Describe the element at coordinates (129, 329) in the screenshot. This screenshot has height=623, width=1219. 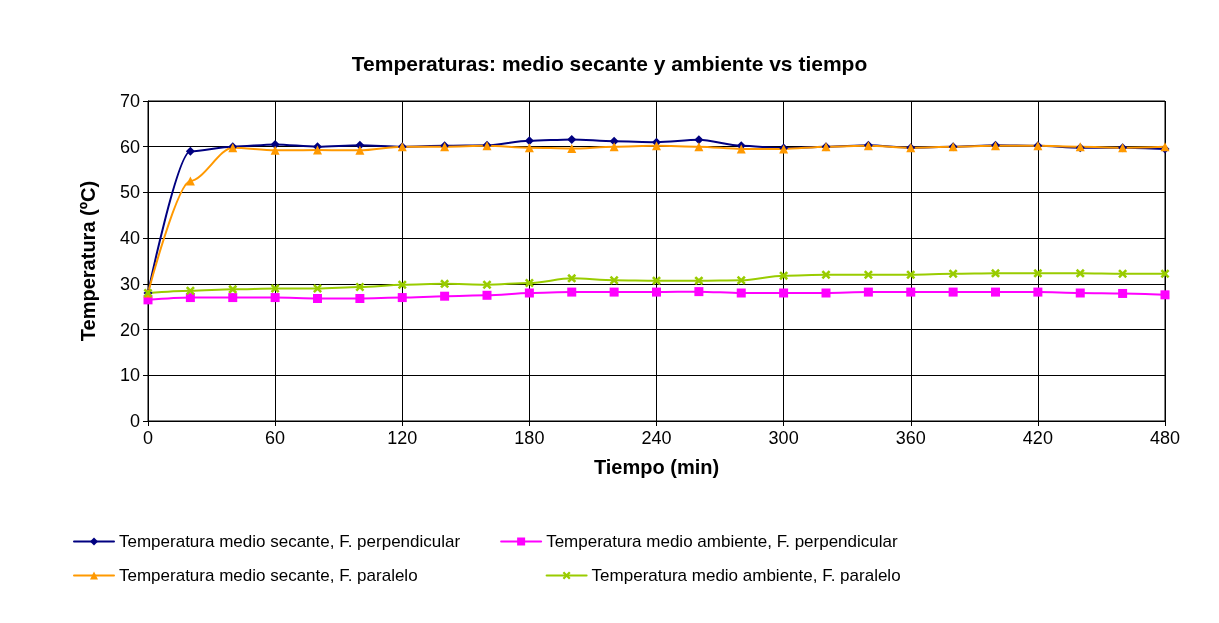
I see `y-tick-label: 20` at that location.